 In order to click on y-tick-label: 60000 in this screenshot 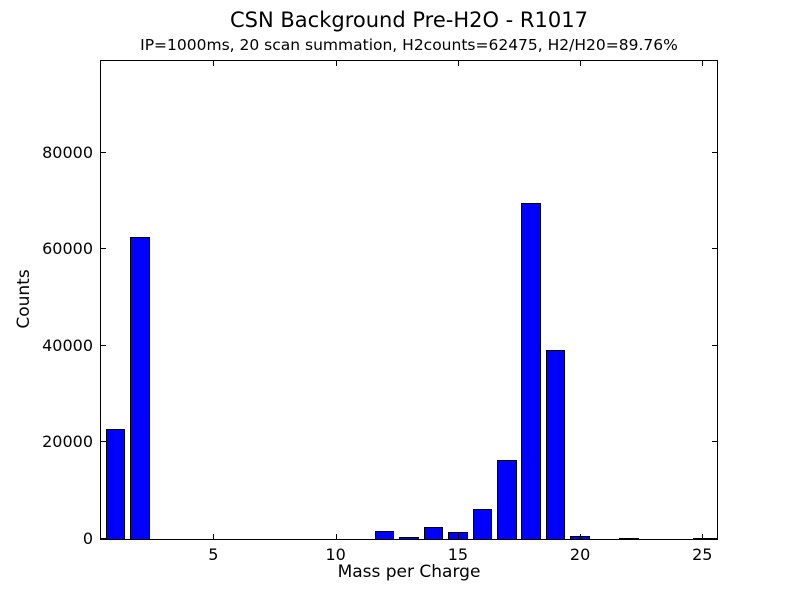, I will do `click(67, 249)`.